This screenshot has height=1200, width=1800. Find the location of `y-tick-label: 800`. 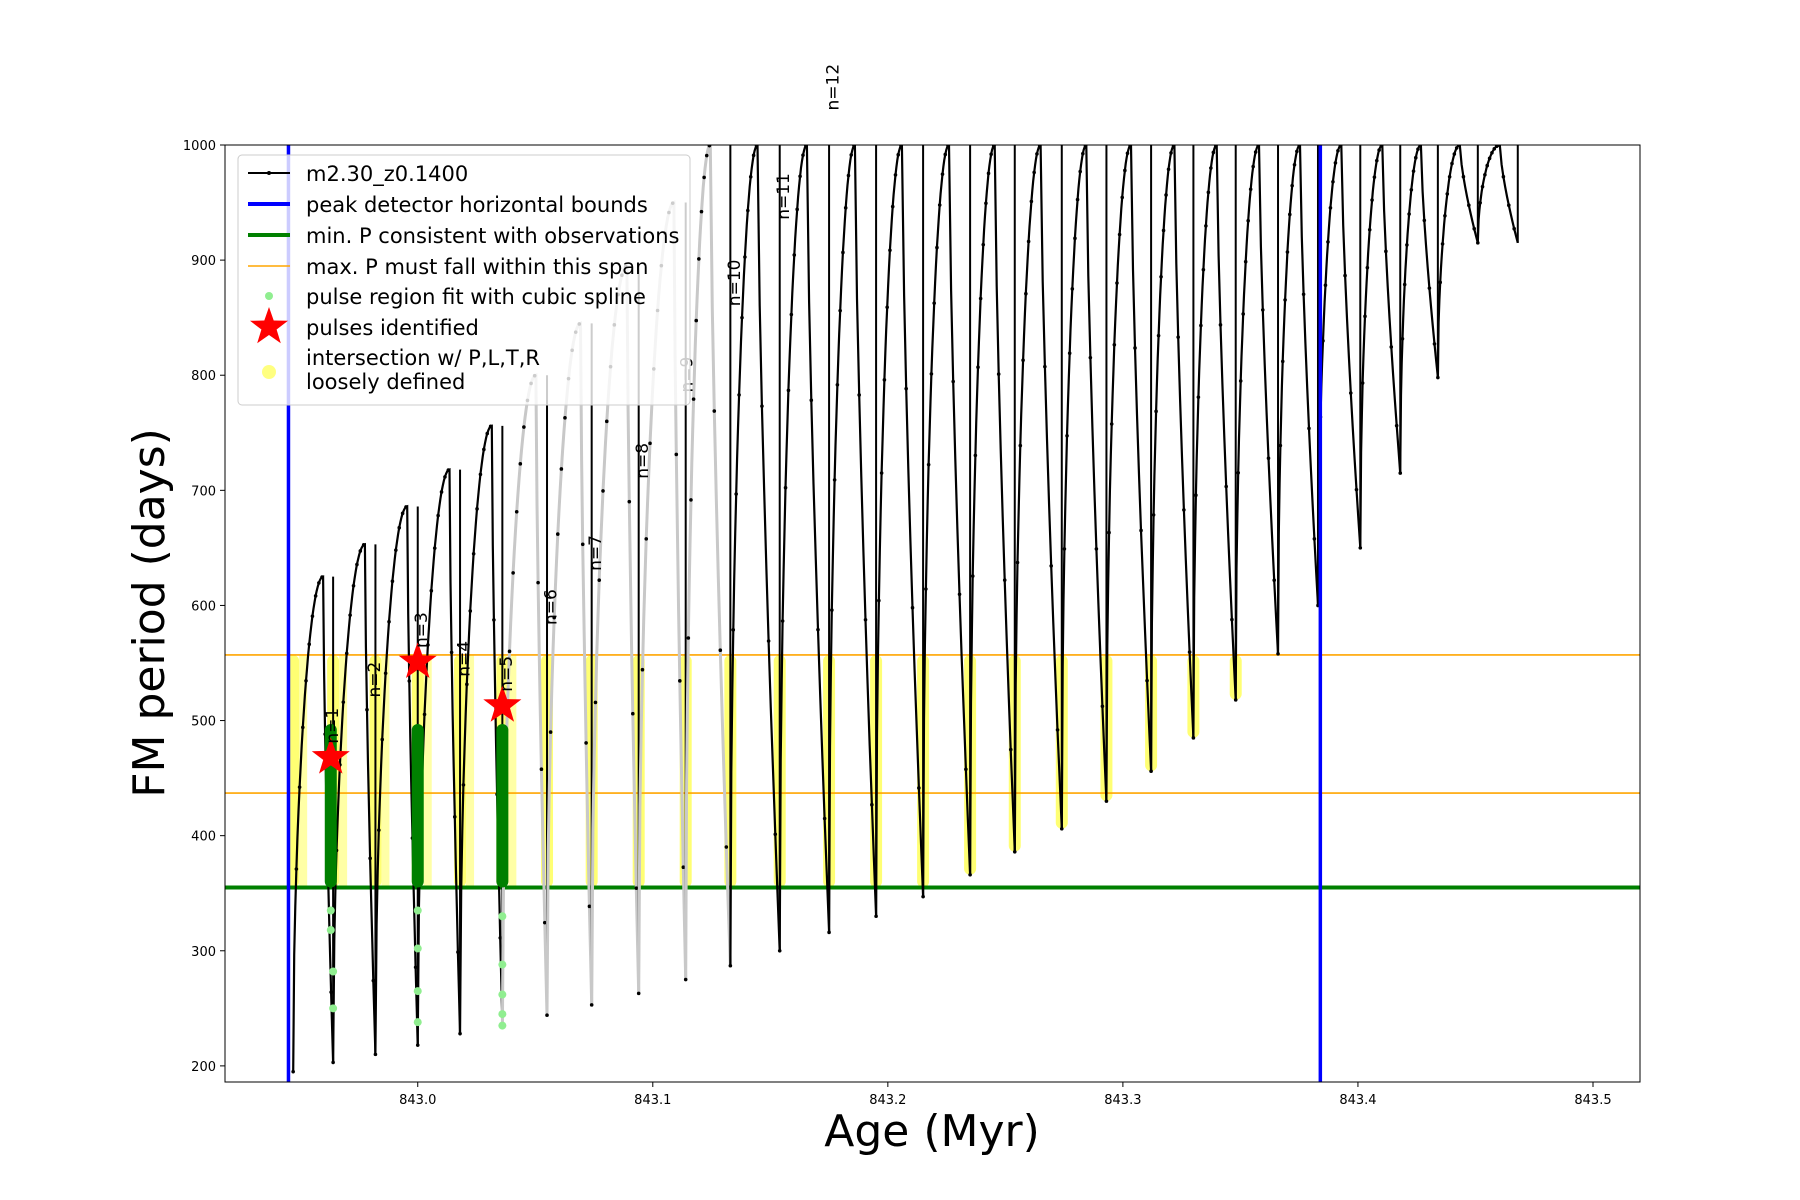

y-tick-label: 800 is located at coordinates (203, 376).